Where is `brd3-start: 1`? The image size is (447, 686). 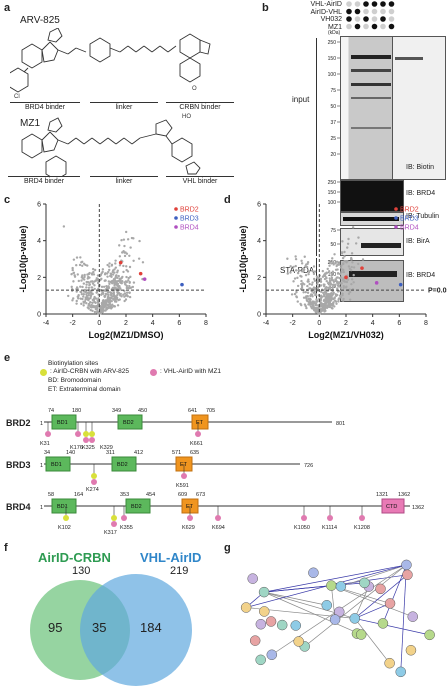 brd3-start: 1 is located at coordinates (41, 466).